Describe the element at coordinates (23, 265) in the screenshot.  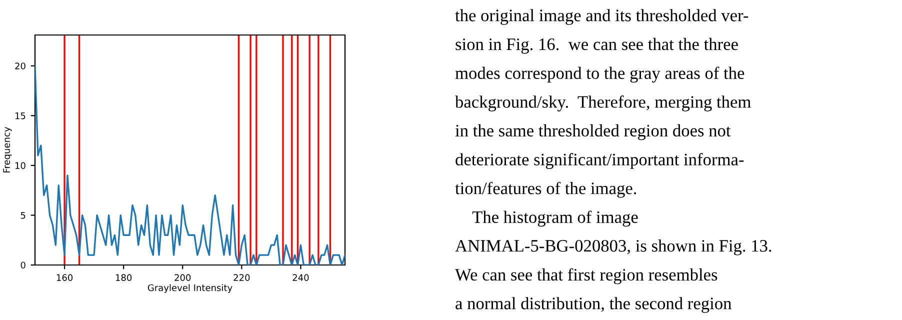
I see `y-tick-label: 0` at that location.